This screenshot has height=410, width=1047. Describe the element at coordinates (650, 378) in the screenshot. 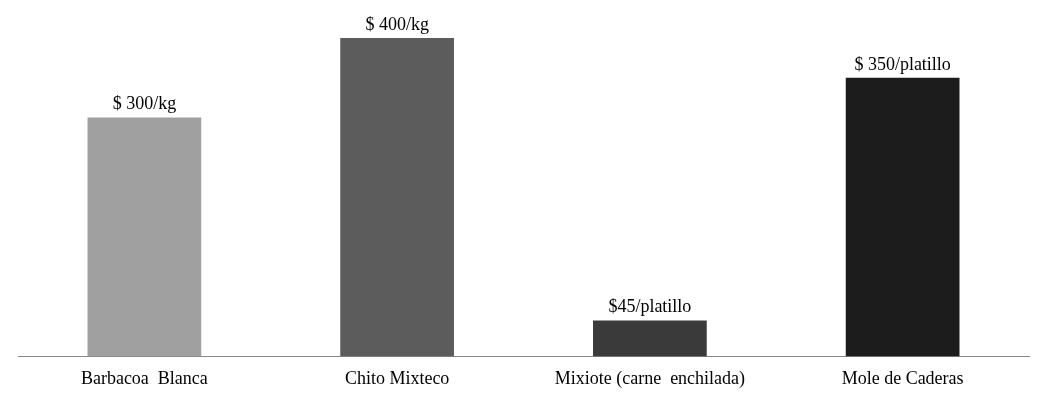

I see `x-tick-label: Mixiote (carne enchilada)` at that location.